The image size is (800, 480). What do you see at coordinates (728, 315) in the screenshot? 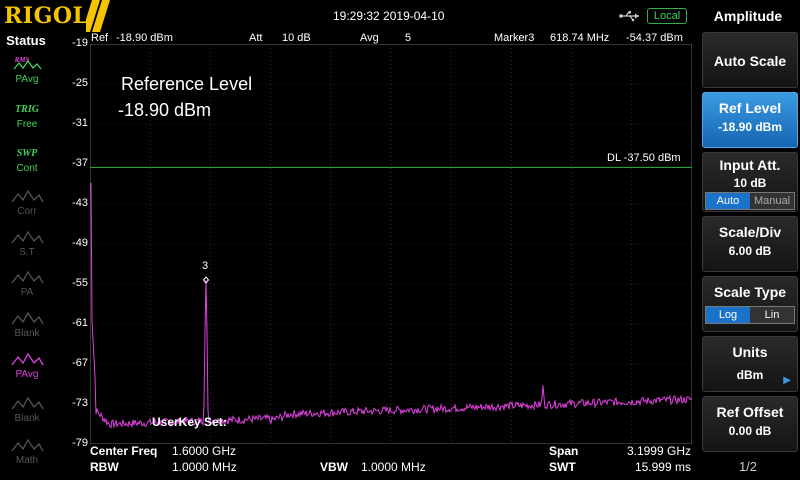
I see `scale-type-log: Log` at bounding box center [728, 315].